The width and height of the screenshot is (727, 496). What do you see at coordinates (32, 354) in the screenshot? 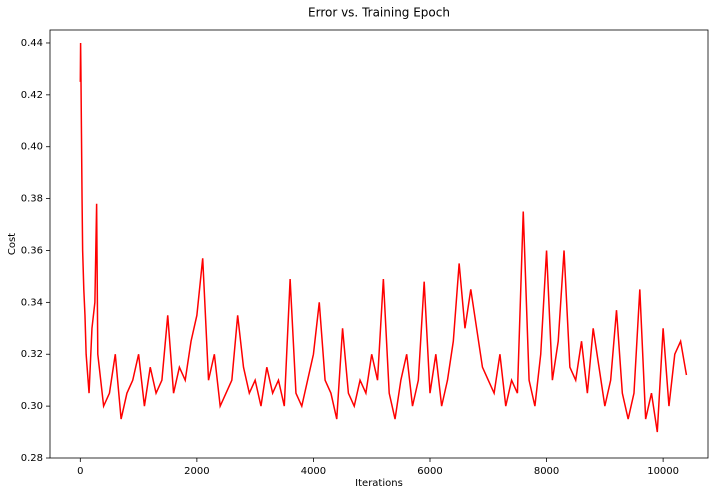
I see `y-tick-label: 0.32` at bounding box center [32, 354].